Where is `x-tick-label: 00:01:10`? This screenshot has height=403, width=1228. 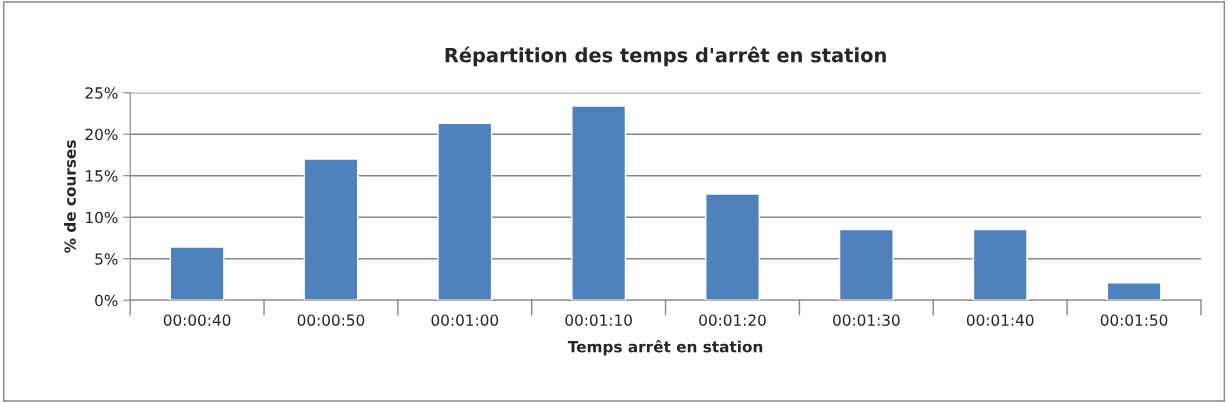 x-tick-label: 00:01:10 is located at coordinates (598, 320).